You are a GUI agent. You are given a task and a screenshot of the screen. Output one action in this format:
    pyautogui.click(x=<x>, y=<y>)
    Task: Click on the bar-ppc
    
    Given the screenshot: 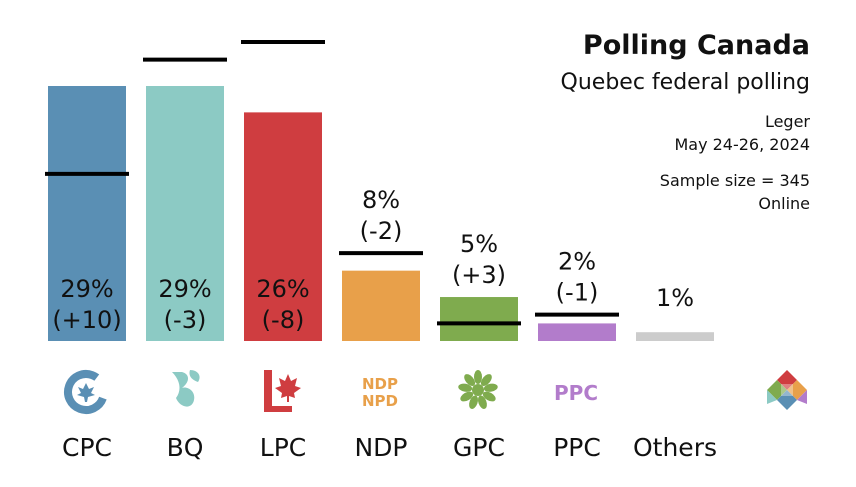 What is the action you would take?
    pyautogui.click(x=577, y=332)
    